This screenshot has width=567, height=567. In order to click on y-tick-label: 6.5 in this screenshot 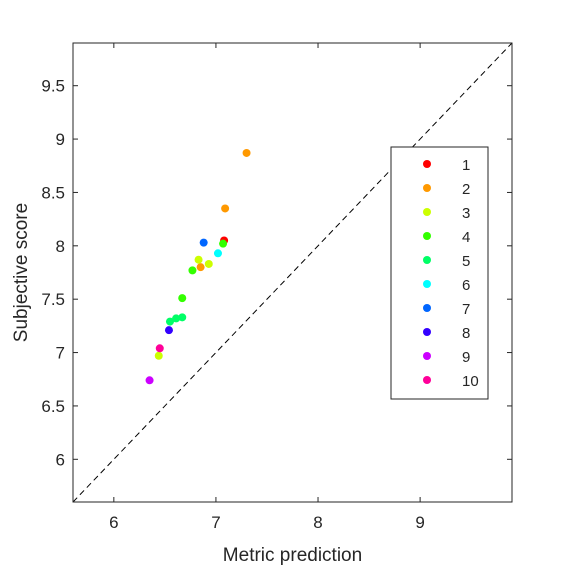, I will do `click(53, 406)`.